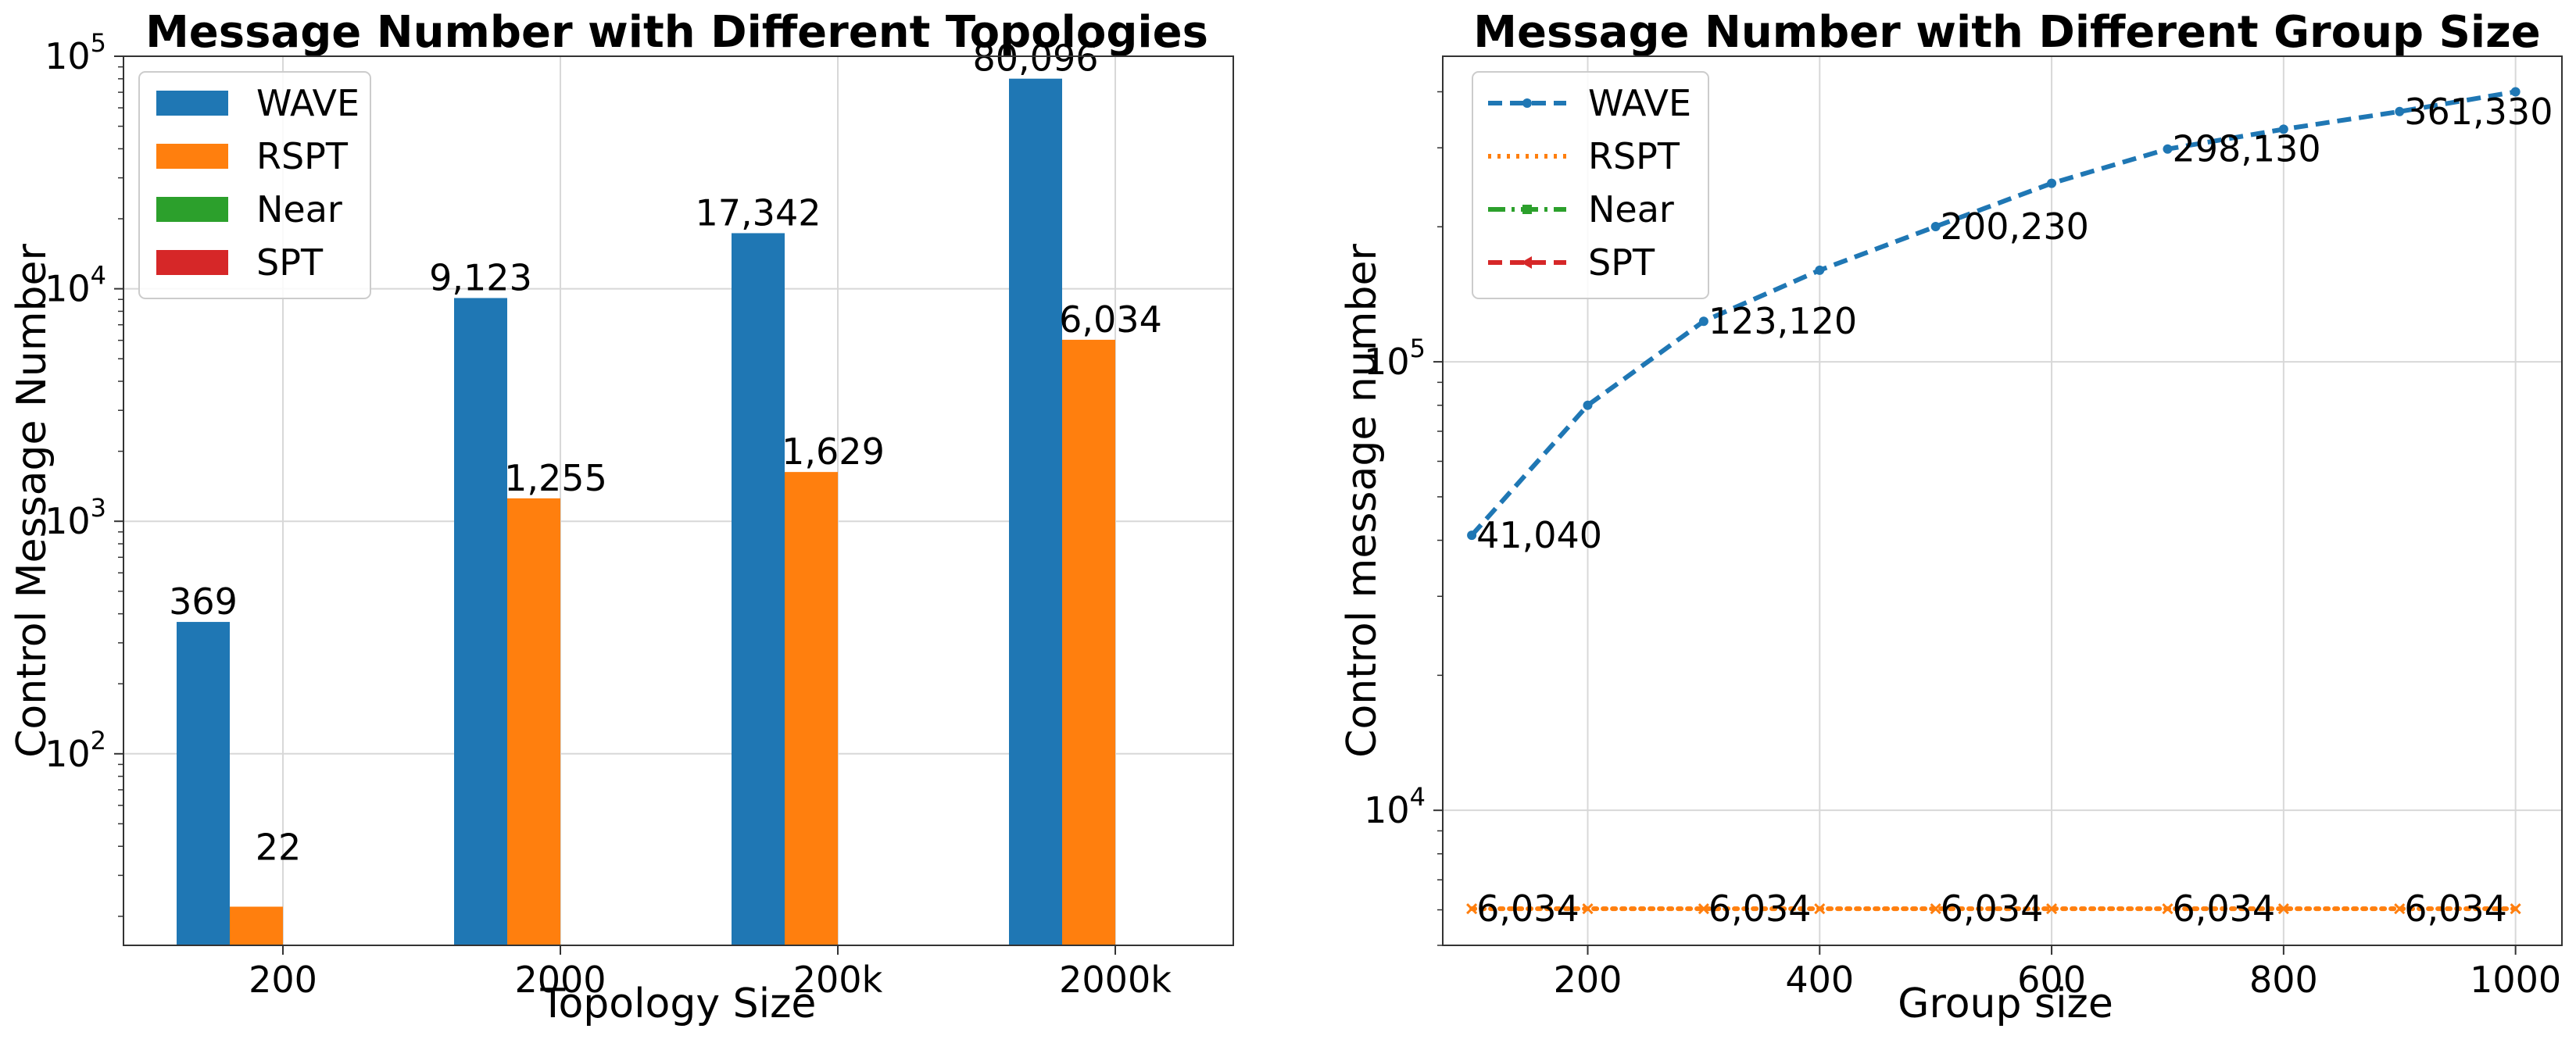 Image resolution: width=2576 pixels, height=1043 pixels. What do you see at coordinates (838, 980) in the screenshot?
I see `bar-chart-x-tick-label: 200k` at bounding box center [838, 980].